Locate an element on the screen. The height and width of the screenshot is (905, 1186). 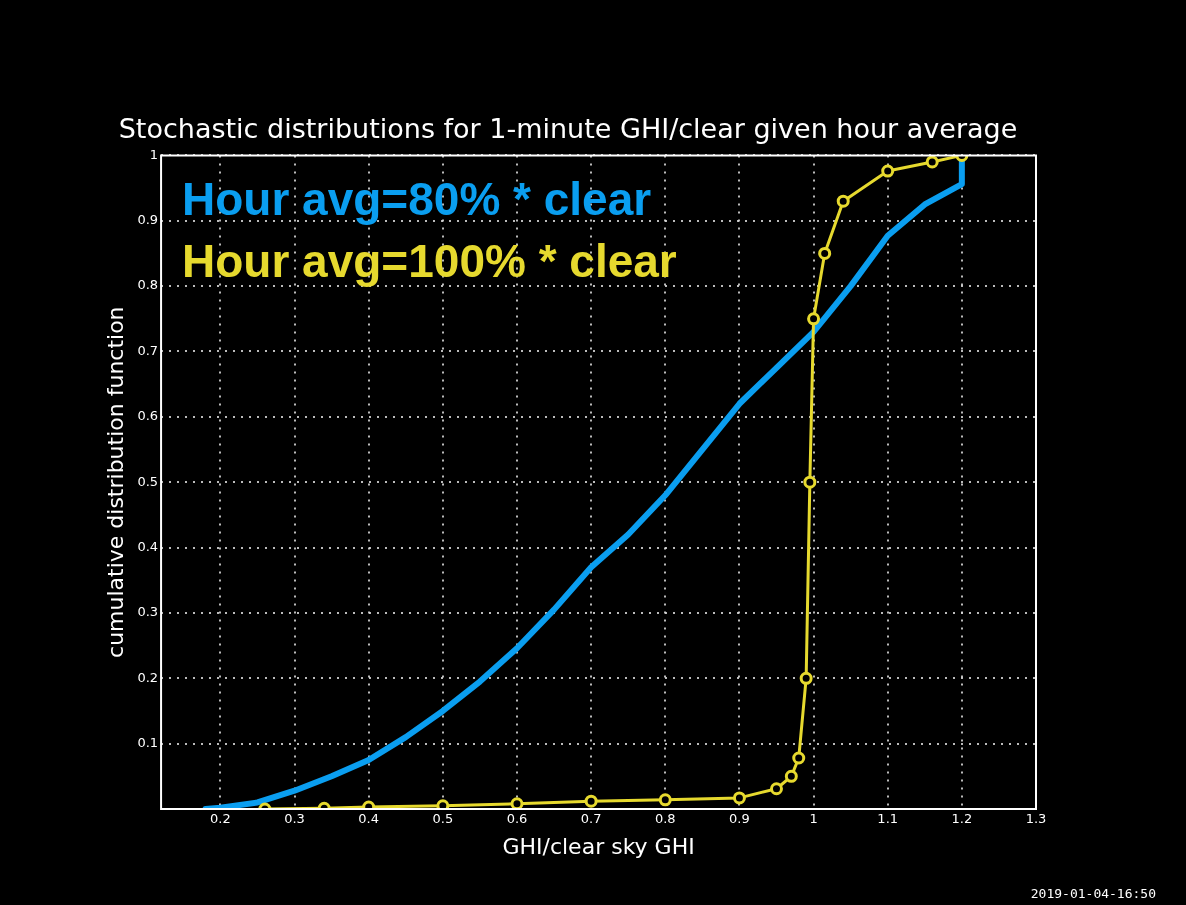
x-tick-label: 0.6 is located at coordinates (517, 819).